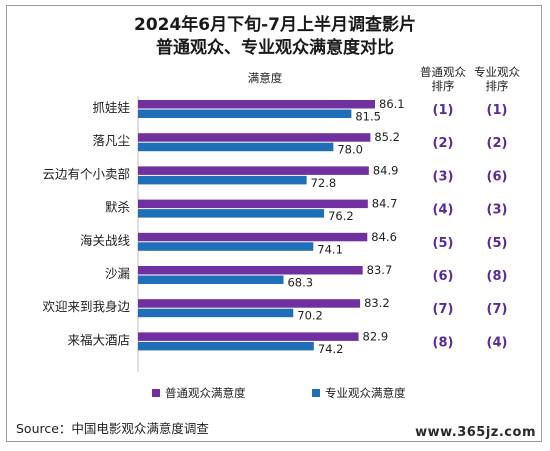 The width and height of the screenshot is (550, 451). What do you see at coordinates (98, 339) in the screenshot?
I see `category-label: 来福大酒店` at bounding box center [98, 339].